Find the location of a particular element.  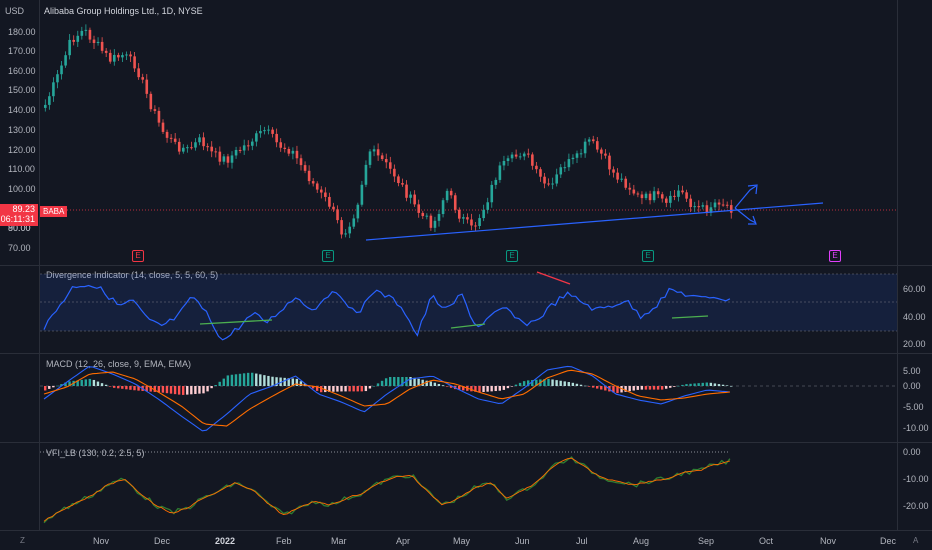

x-tick: Jul is located at coordinates (582, 541).